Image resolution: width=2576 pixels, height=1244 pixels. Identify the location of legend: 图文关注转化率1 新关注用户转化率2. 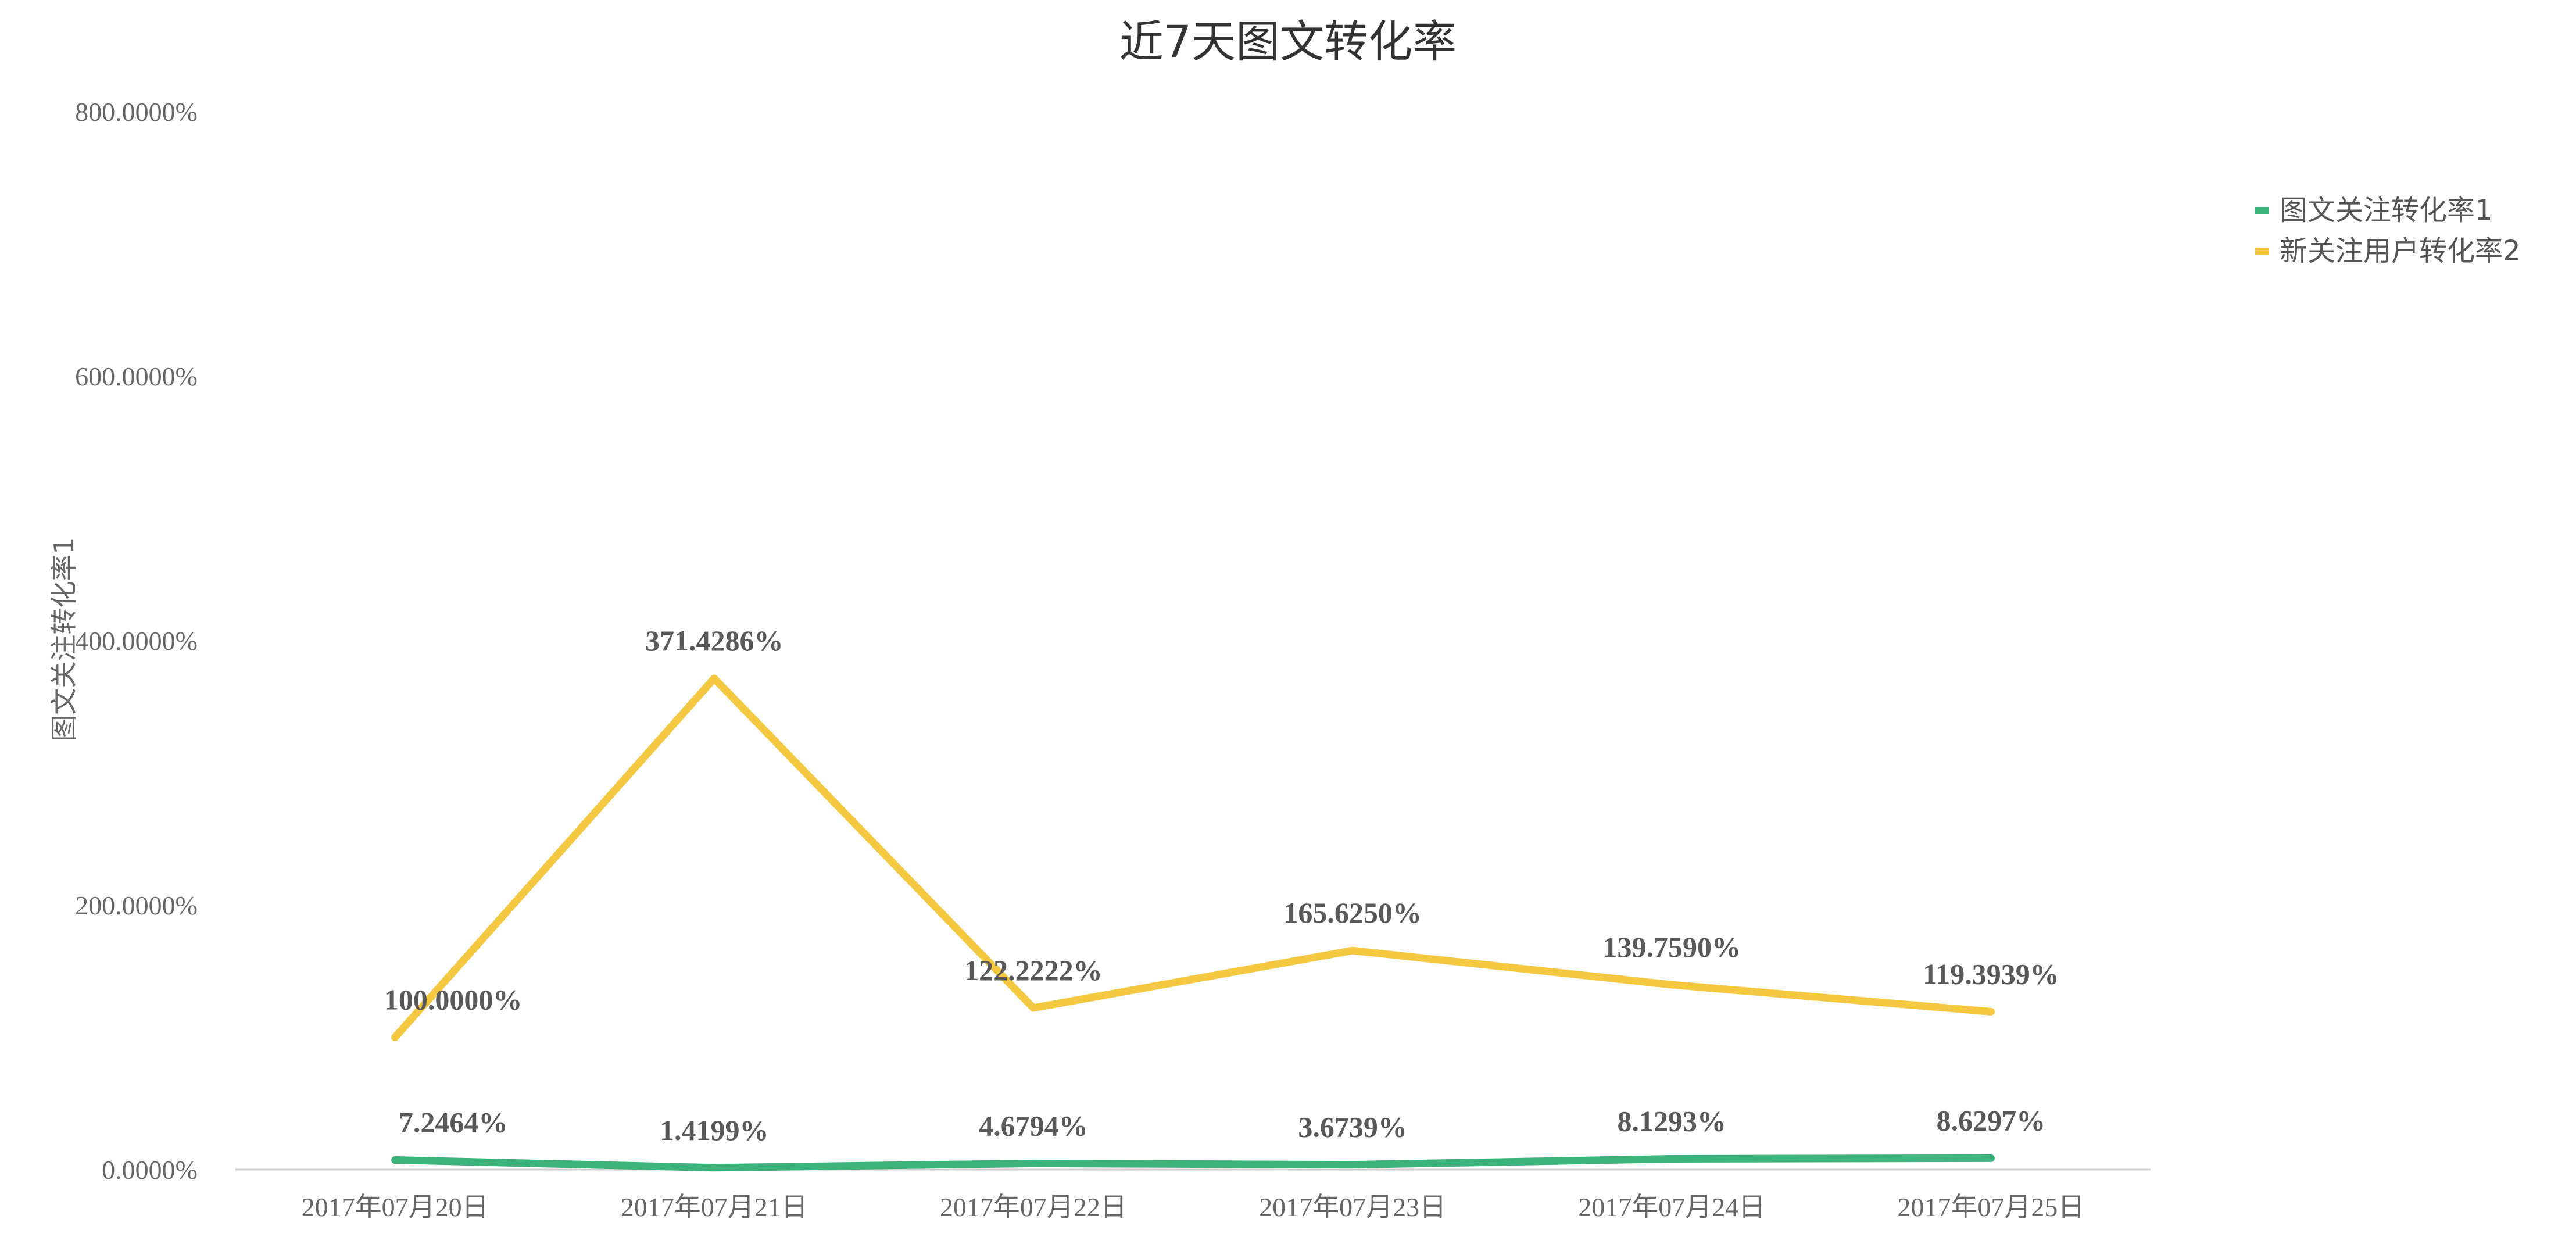
(2388, 230).